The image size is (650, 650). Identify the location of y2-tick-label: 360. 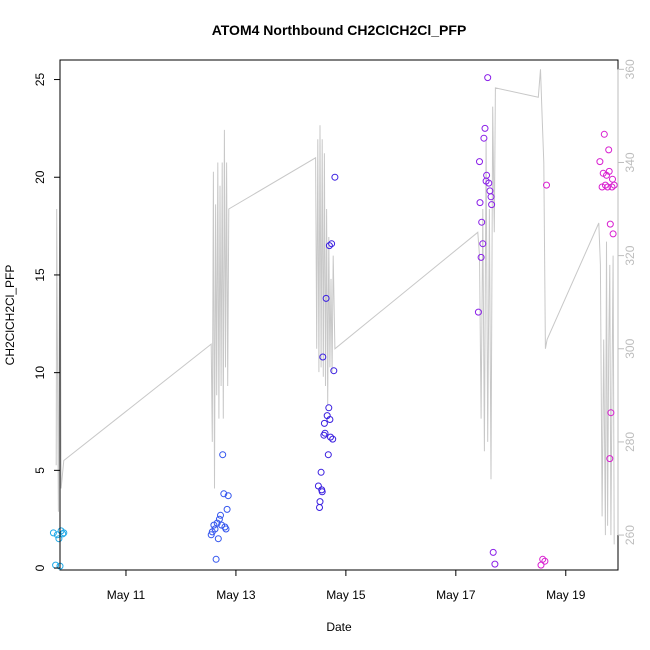
(630, 69).